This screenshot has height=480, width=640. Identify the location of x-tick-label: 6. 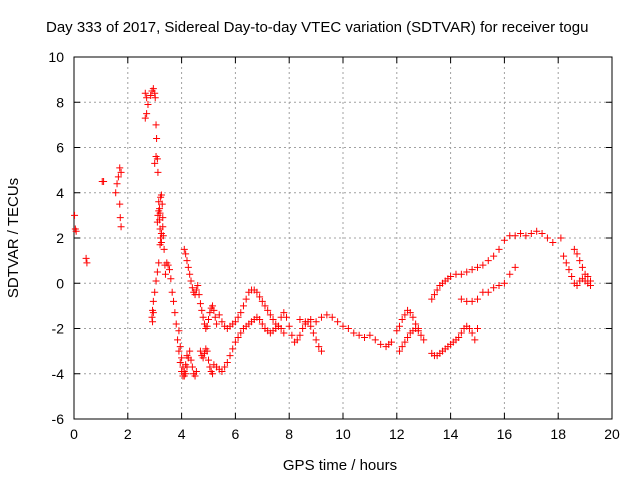
(236, 434).